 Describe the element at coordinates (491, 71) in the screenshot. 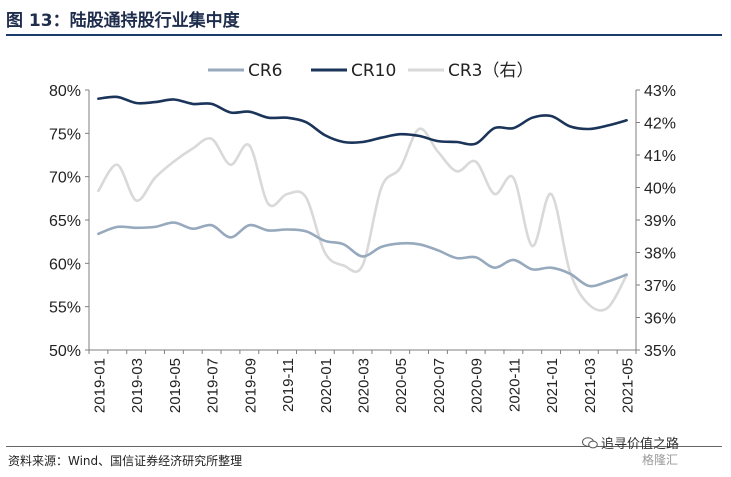

I see `legend-label: CR3（右）` at that location.